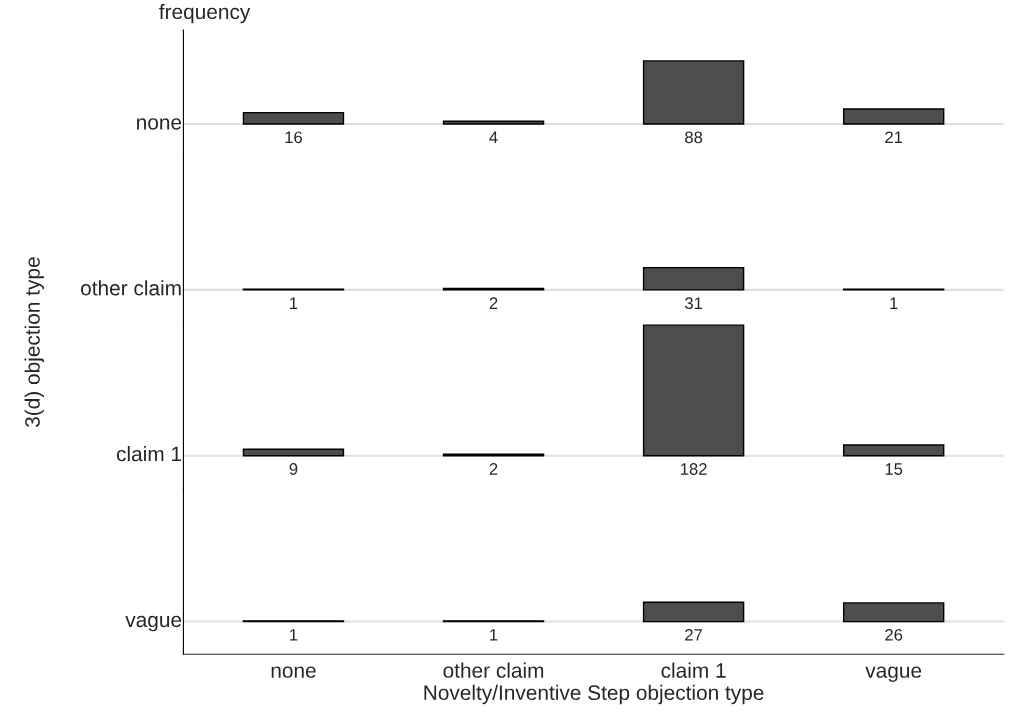  Describe the element at coordinates (205, 13) in the screenshot. I see `chart-title: frequency` at that location.